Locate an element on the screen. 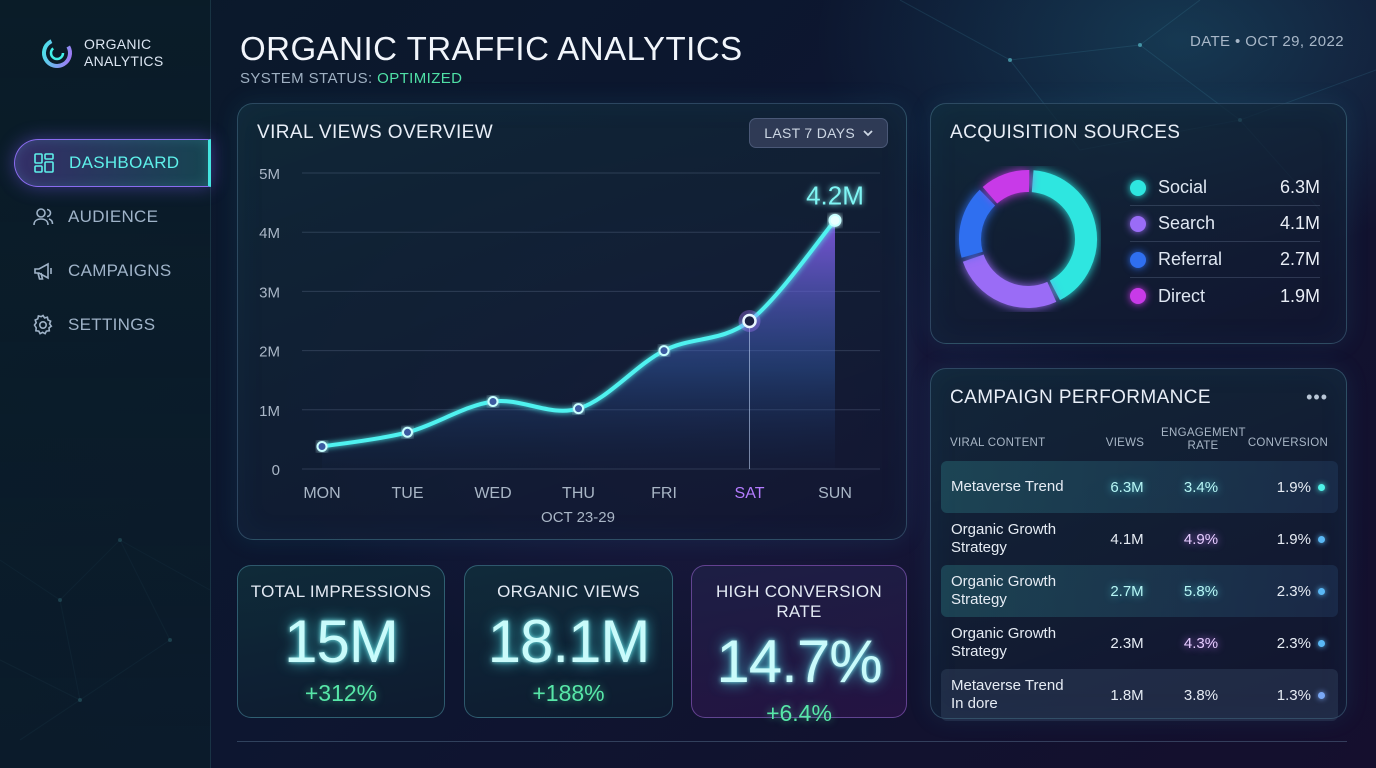  x-tick-label: SAT is located at coordinates (750, 493).